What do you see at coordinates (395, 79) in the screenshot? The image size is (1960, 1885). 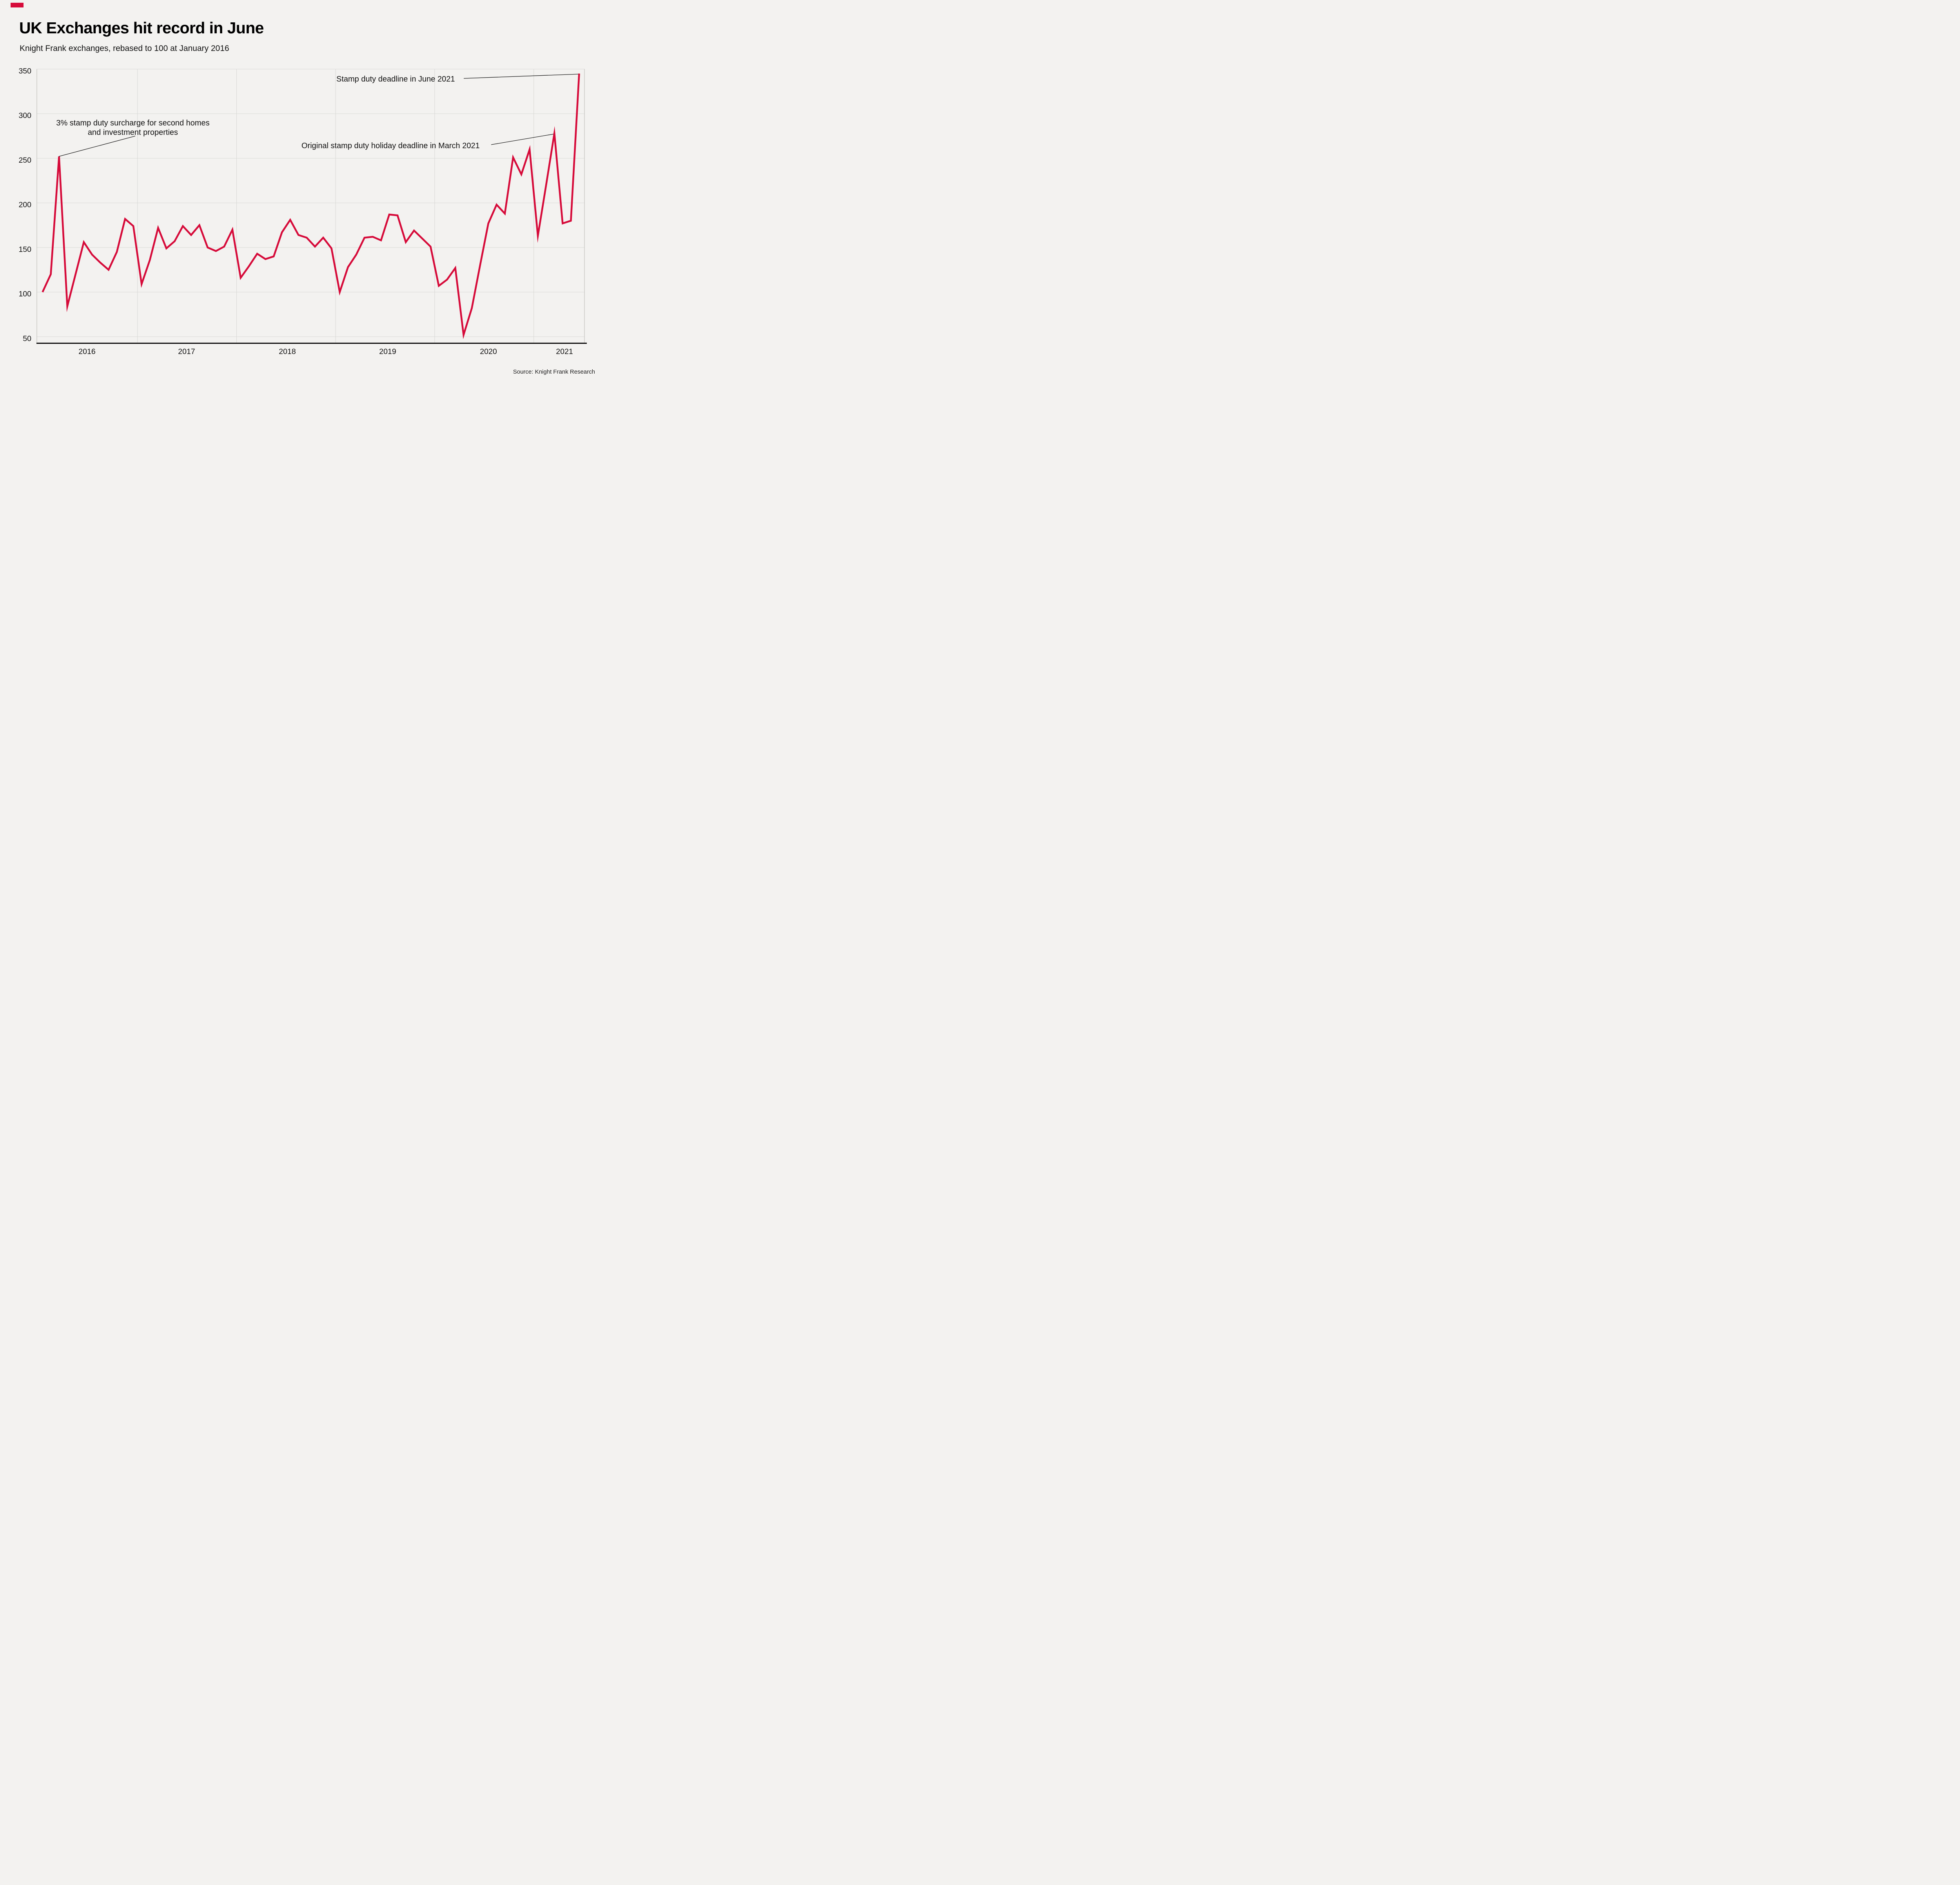 I see `annotation-june-deadline: Stamp duty deadline in June 2021` at bounding box center [395, 79].